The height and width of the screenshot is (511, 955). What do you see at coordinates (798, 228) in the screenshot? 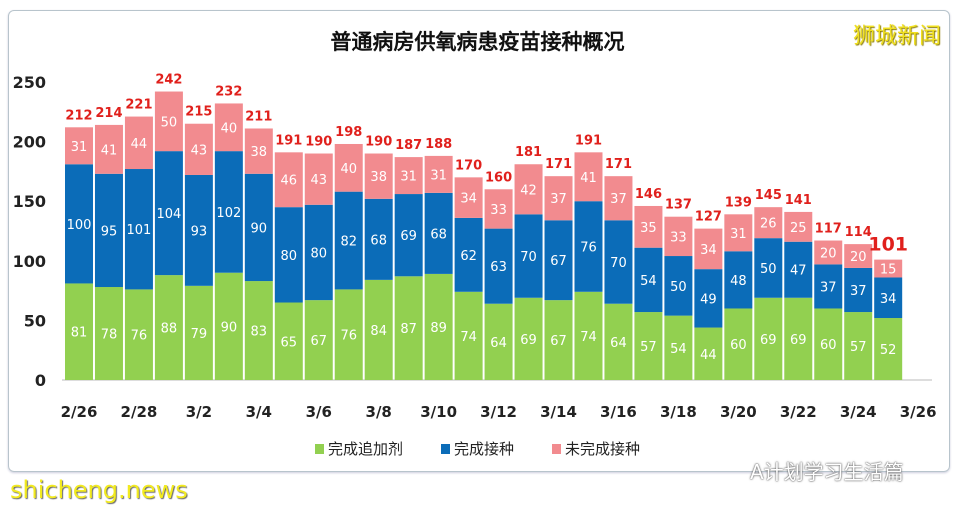
I see `data-label: 25` at bounding box center [798, 228].